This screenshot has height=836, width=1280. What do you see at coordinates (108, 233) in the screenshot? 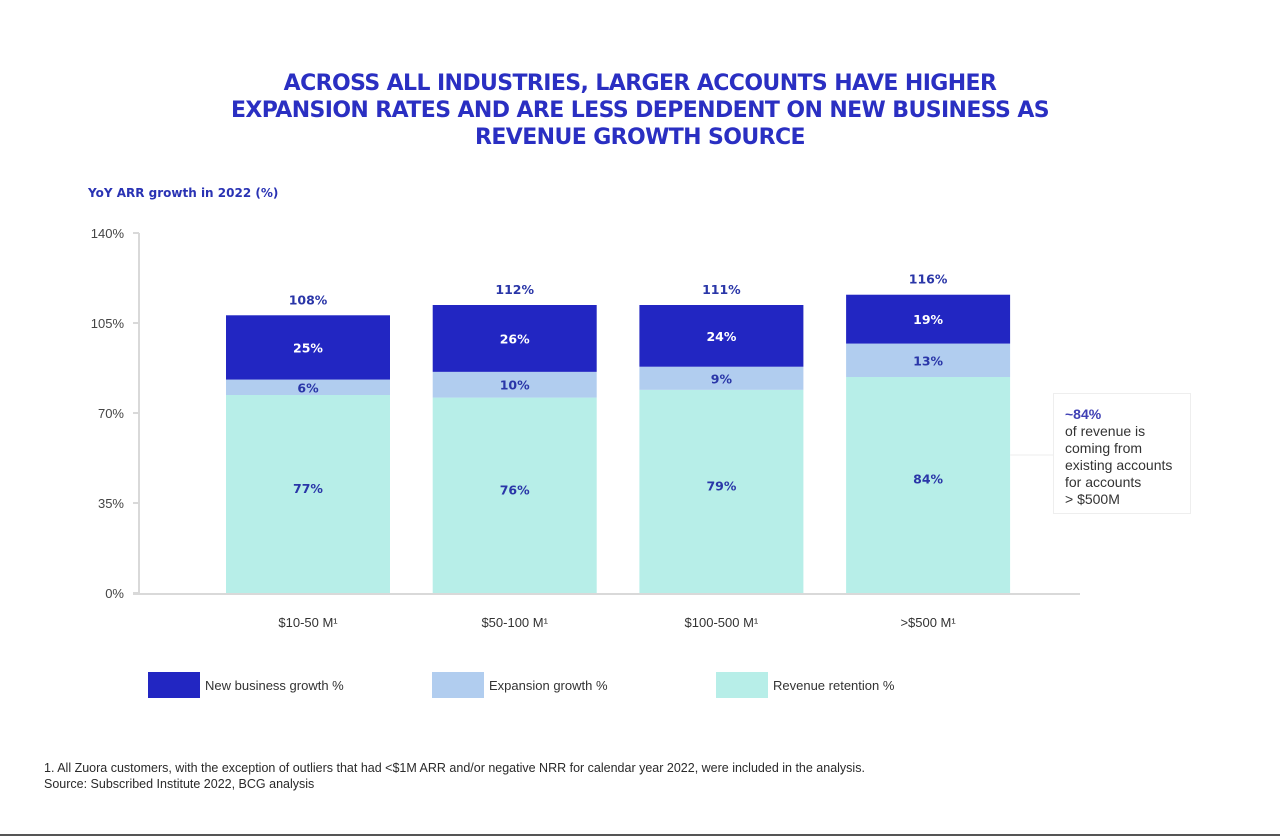
I see `y-tick-label: 140%` at bounding box center [108, 233].